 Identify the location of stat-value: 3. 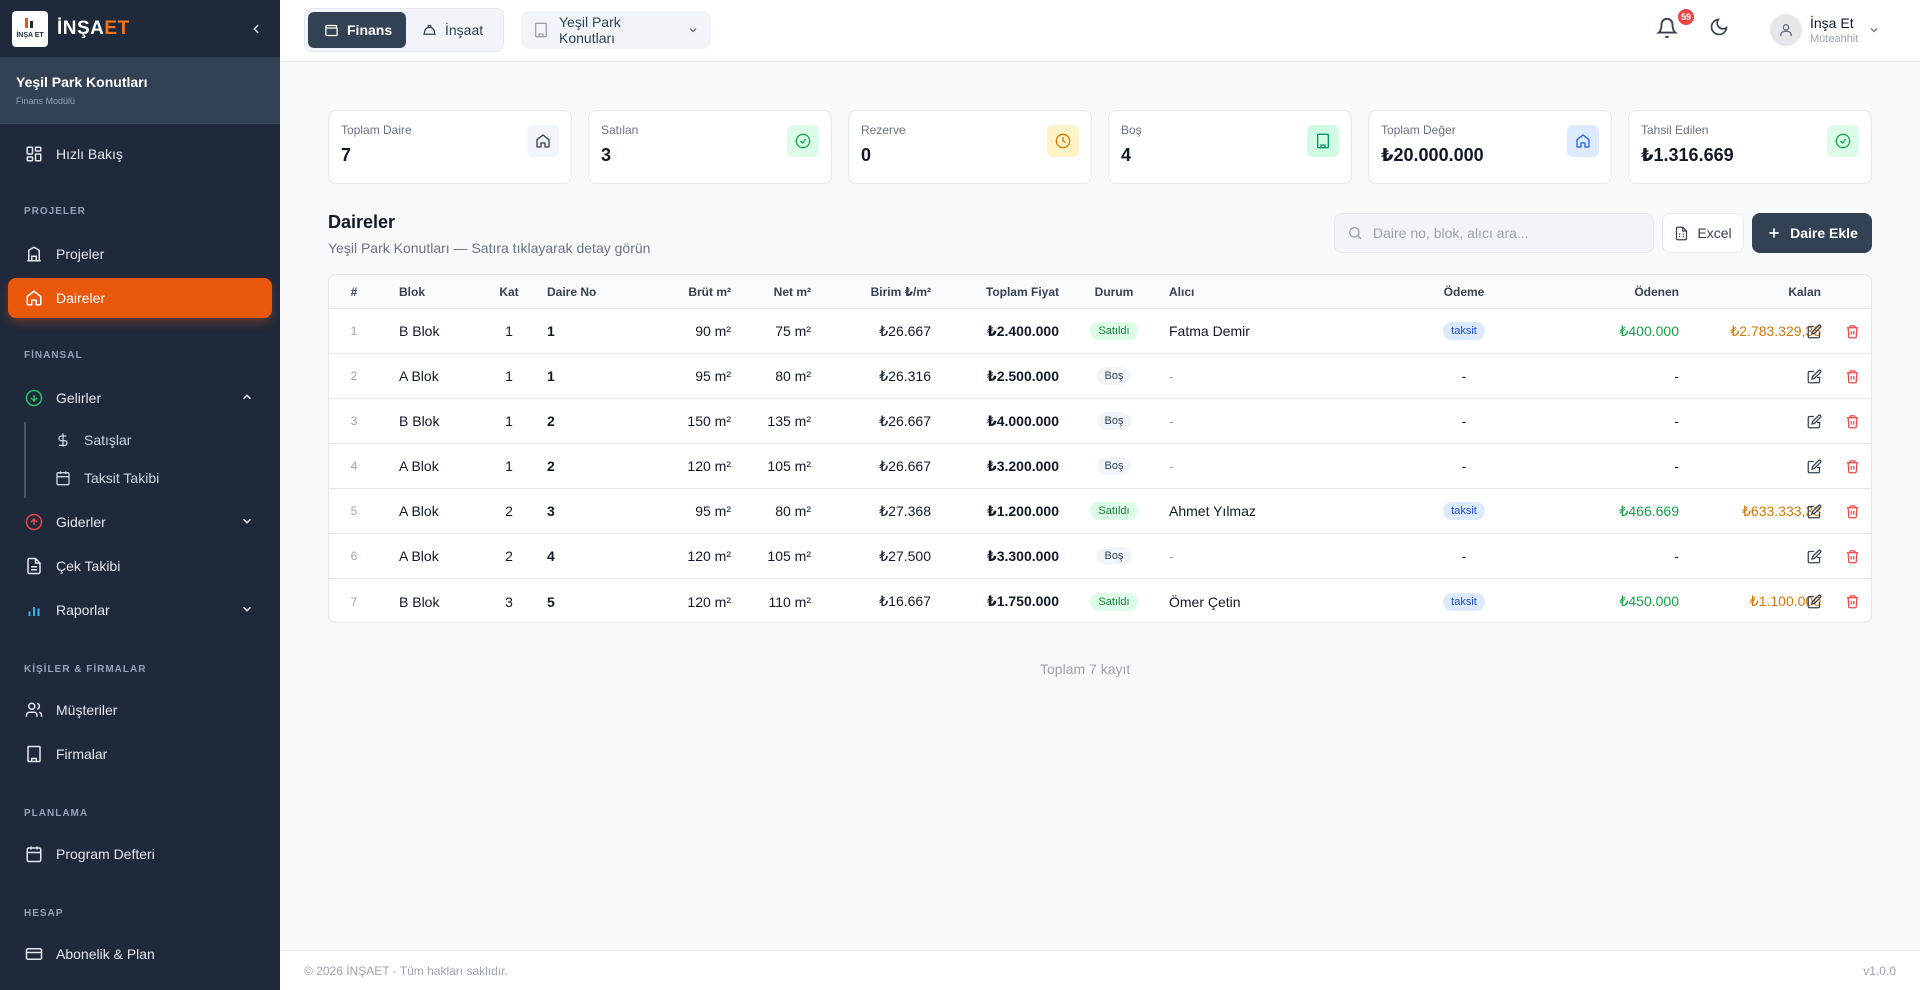
(606, 155).